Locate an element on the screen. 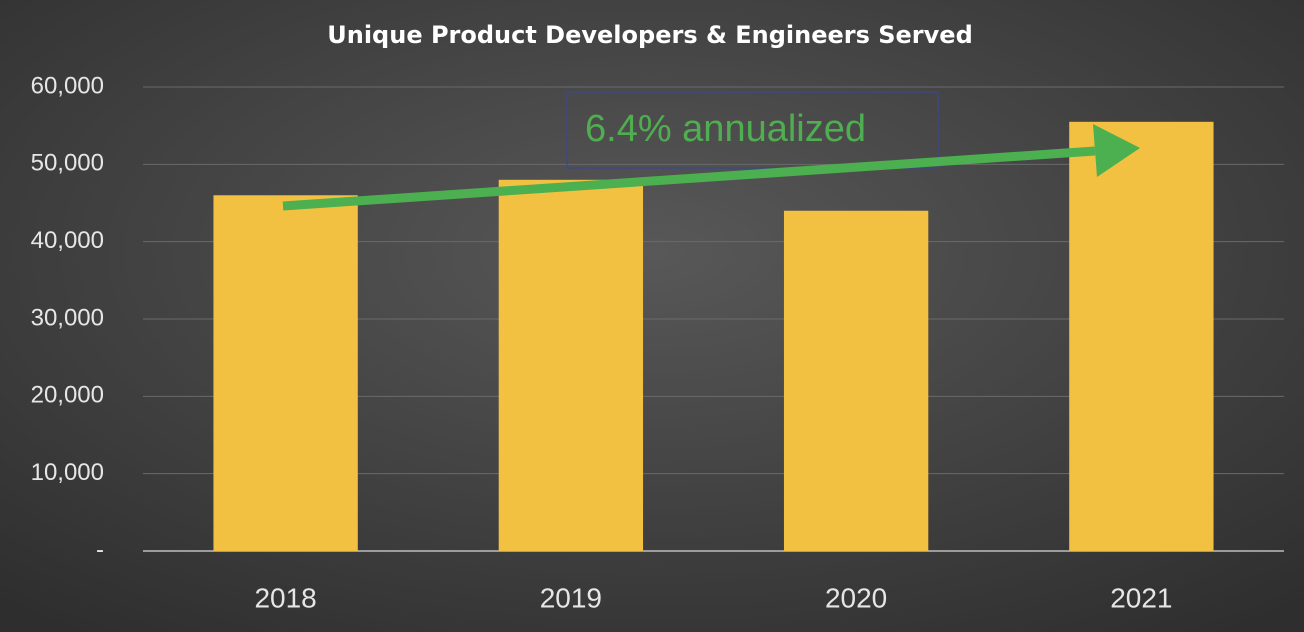 The height and width of the screenshot is (632, 1304). y-tick-label: 50,000 is located at coordinates (67, 163).